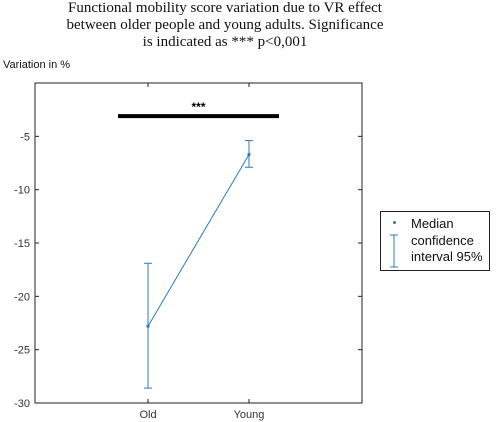  What do you see at coordinates (432, 223) in the screenshot?
I see `legend-median-label: Median` at bounding box center [432, 223].